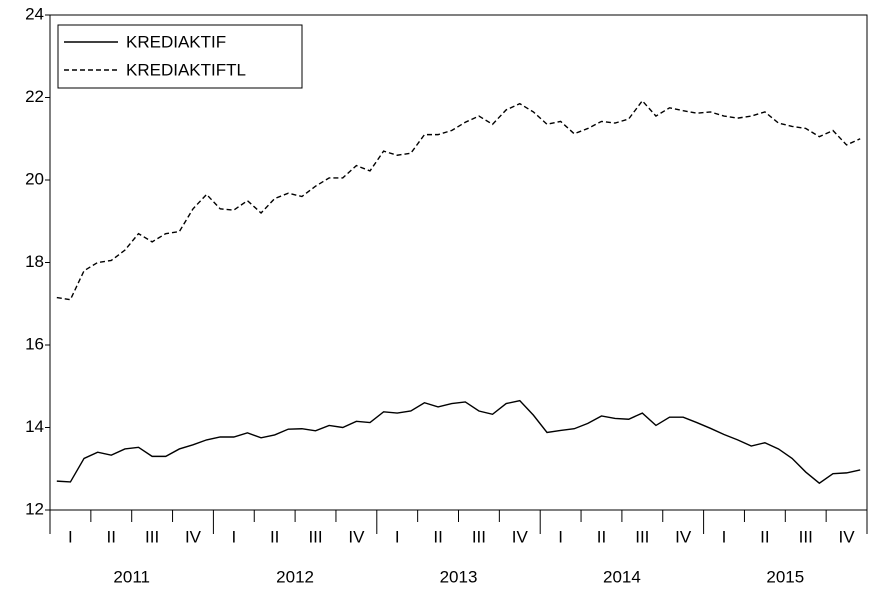 Image resolution: width=869 pixels, height=592 pixels. What do you see at coordinates (34, 343) in the screenshot?
I see `y-tick-label: 16` at bounding box center [34, 343].